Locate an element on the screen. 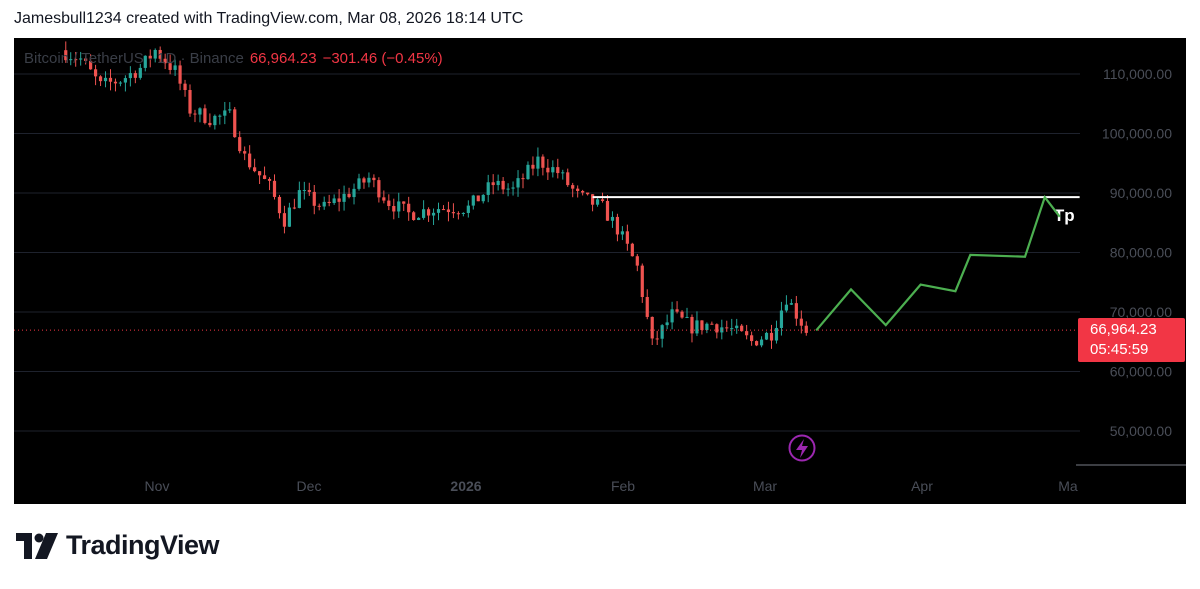 Image resolution: width=1200 pixels, height=589 pixels. x-tick-label: 2026 is located at coordinates (465, 486).